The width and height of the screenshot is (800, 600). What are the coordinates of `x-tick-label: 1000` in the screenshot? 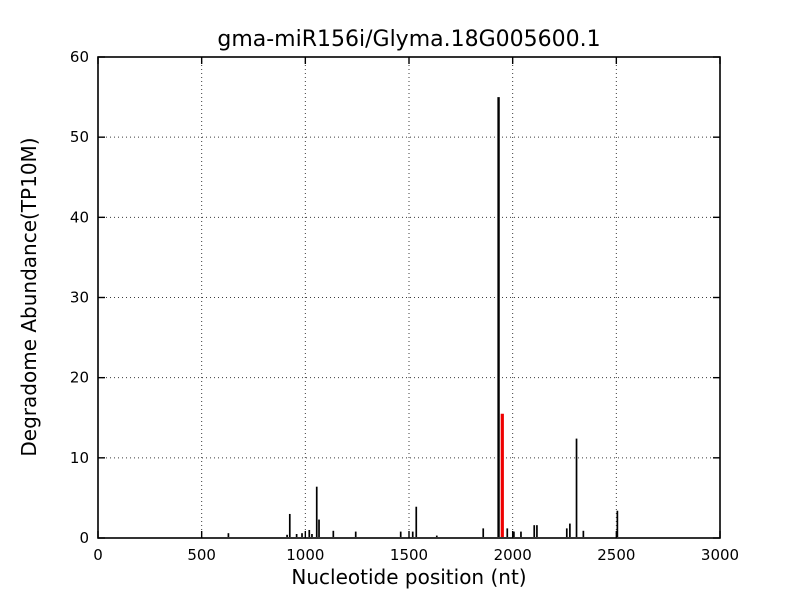 It's located at (305, 555).